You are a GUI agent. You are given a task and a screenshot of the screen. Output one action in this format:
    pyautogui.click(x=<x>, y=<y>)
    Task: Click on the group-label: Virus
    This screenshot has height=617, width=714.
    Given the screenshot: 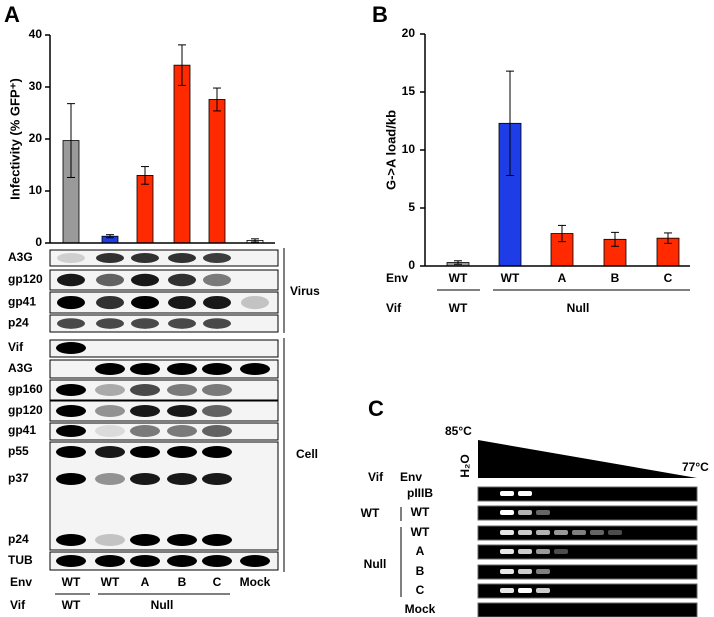 What is the action you would take?
    pyautogui.click(x=305, y=291)
    